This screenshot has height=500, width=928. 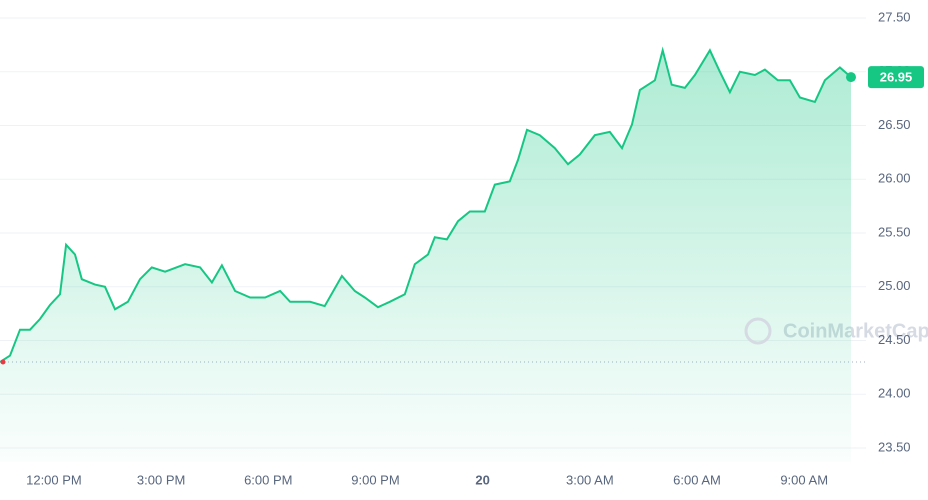 What do you see at coordinates (850, 77) in the screenshot?
I see `last-point` at bounding box center [850, 77].